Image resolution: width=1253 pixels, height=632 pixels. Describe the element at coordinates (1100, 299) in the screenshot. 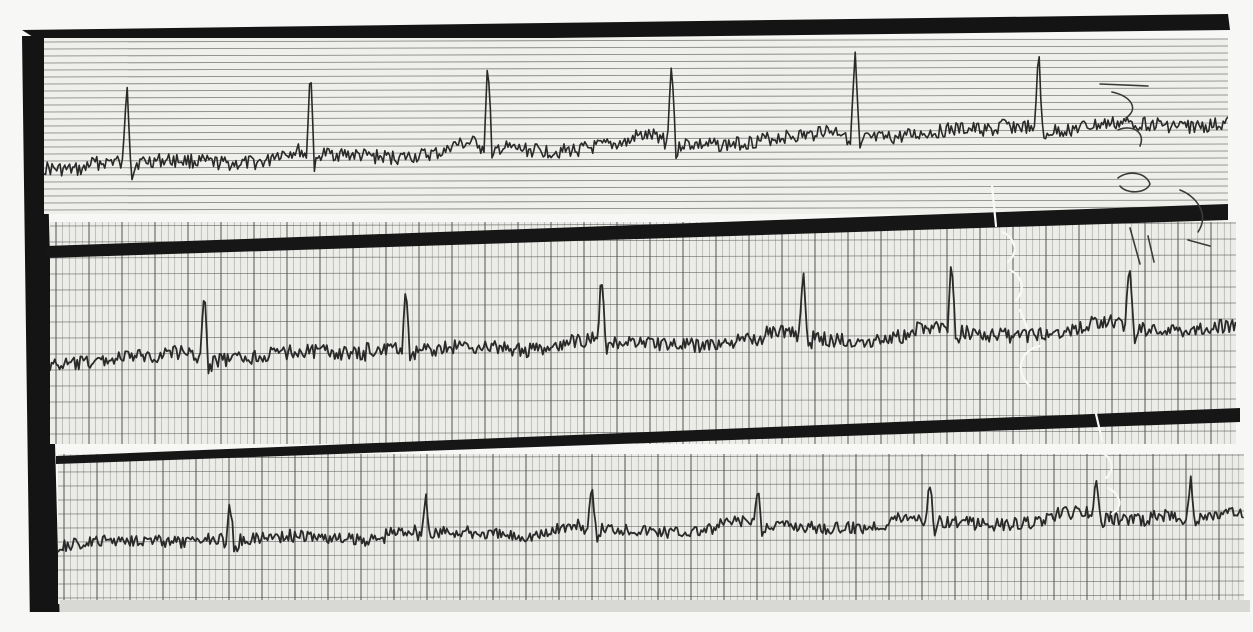

I see `handwritten-annotations` at that location.